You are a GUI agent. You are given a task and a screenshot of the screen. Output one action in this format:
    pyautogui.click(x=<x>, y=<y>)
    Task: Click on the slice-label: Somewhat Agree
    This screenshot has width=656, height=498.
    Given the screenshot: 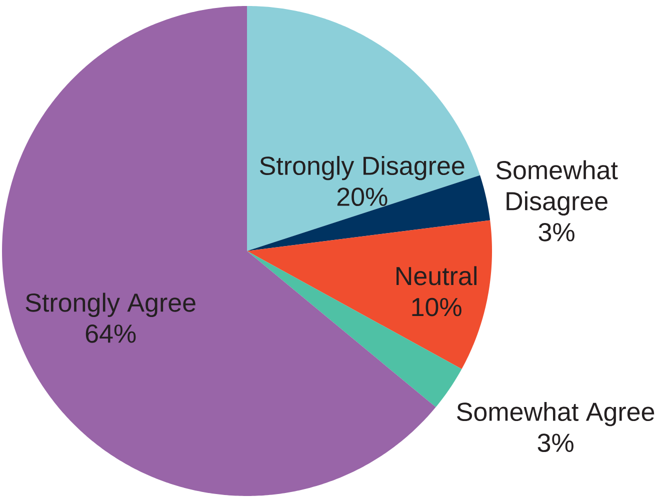 What is the action you would take?
    pyautogui.click(x=555, y=414)
    